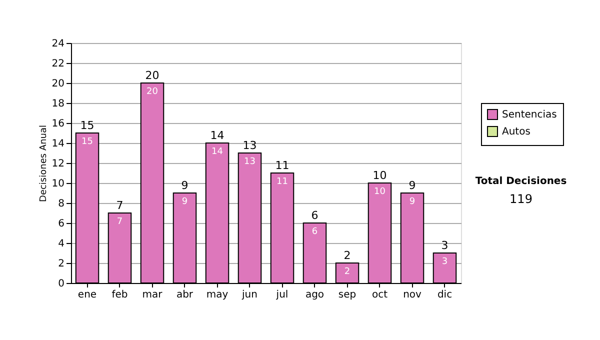 The width and height of the screenshot is (600, 340). What do you see at coordinates (152, 75) in the screenshot?
I see `total-label: 20` at bounding box center [152, 75].